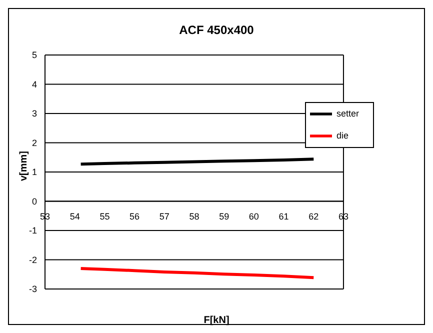  I want to click on x-tick-label: 61, so click(283, 217).